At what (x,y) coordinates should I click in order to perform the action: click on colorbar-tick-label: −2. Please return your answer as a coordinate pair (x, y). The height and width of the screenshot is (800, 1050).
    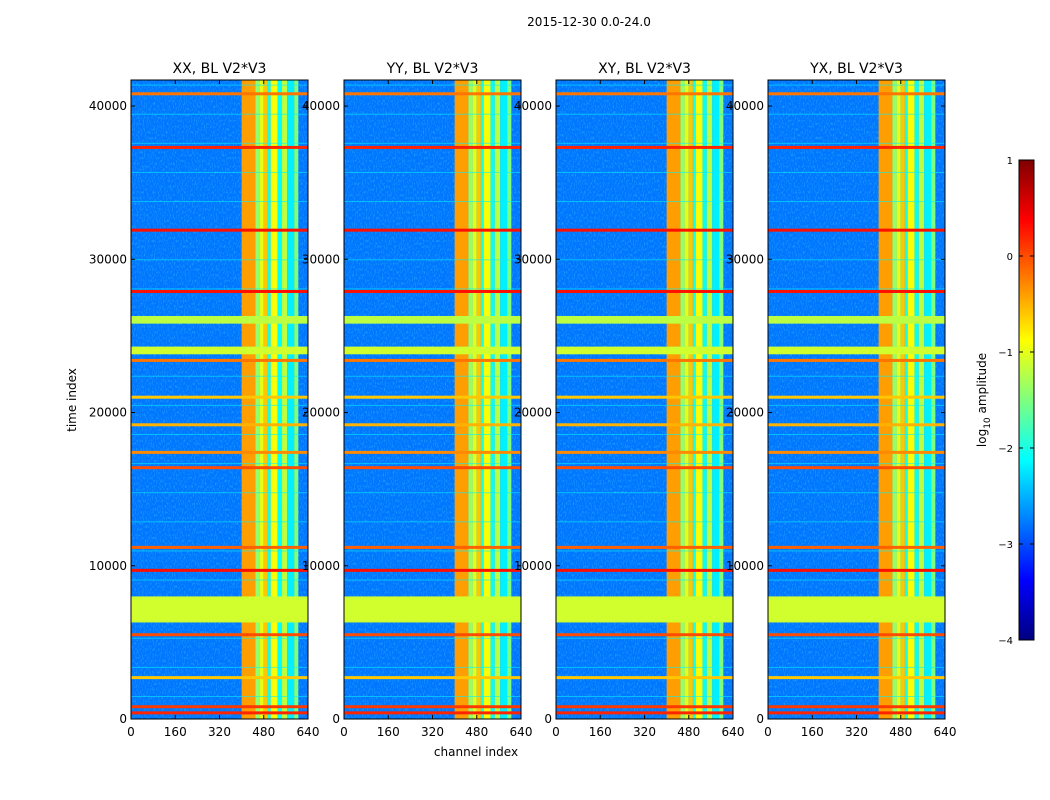
    Looking at the image, I should click on (1005, 449).